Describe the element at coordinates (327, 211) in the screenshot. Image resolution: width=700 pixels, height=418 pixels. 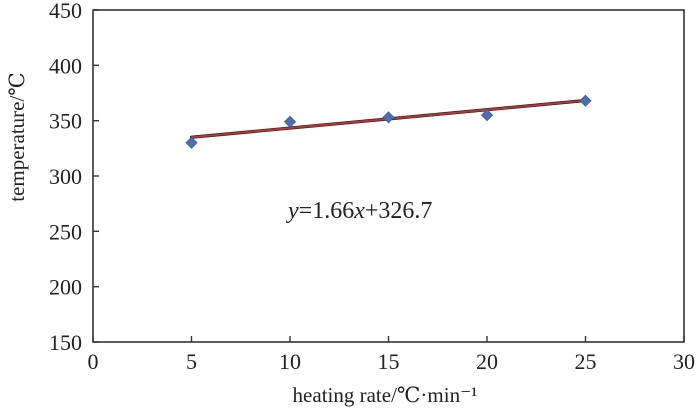
I see `equation-part: =1.66` at that location.